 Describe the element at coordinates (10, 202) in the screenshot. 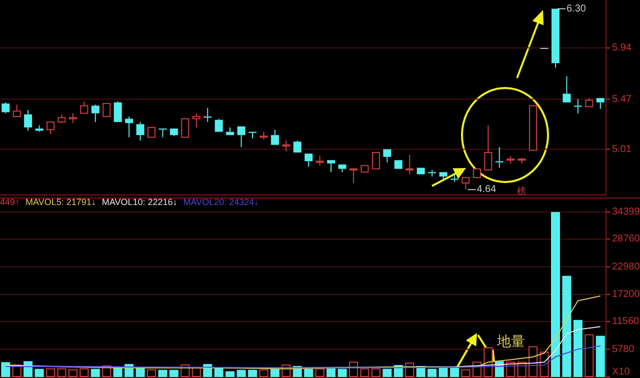

I see `text: 449↑` at that location.